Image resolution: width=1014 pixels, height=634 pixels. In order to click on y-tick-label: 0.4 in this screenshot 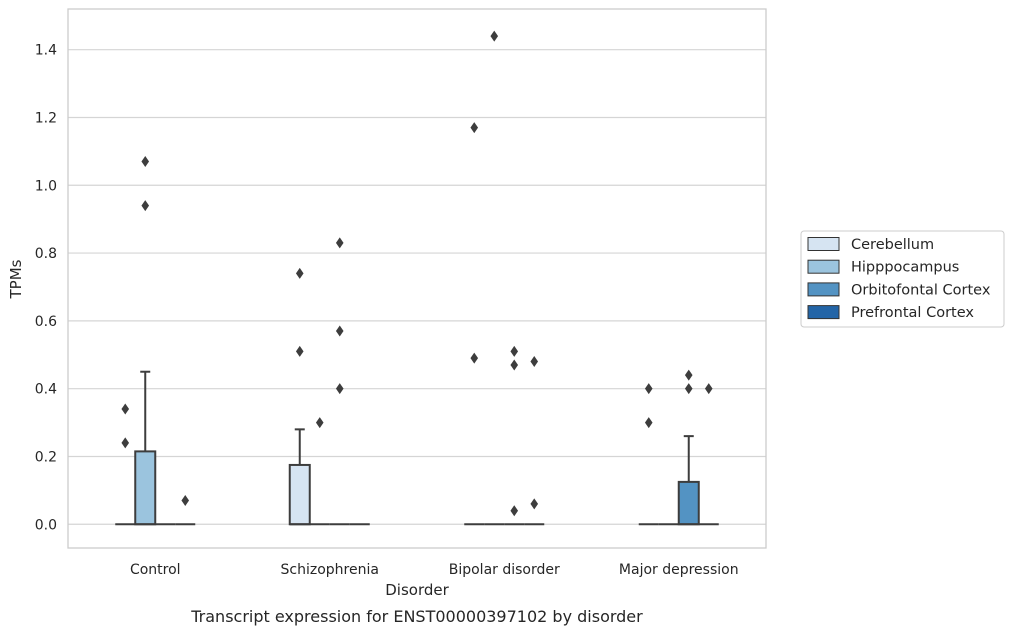, I will do `click(46, 390)`.